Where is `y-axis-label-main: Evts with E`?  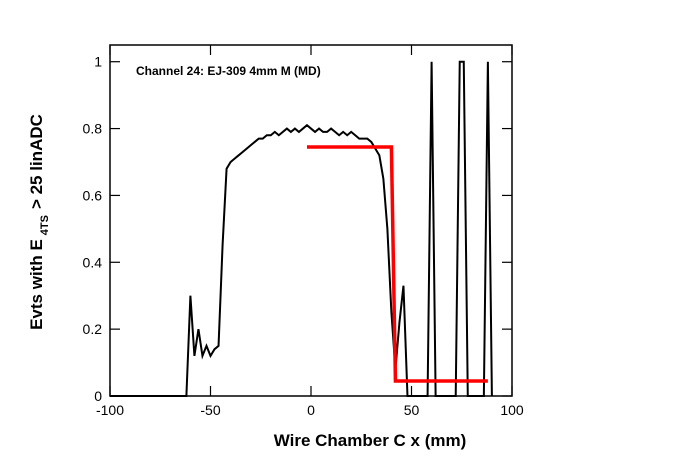 y-axis-label-main: Evts with E is located at coordinates (36, 284).